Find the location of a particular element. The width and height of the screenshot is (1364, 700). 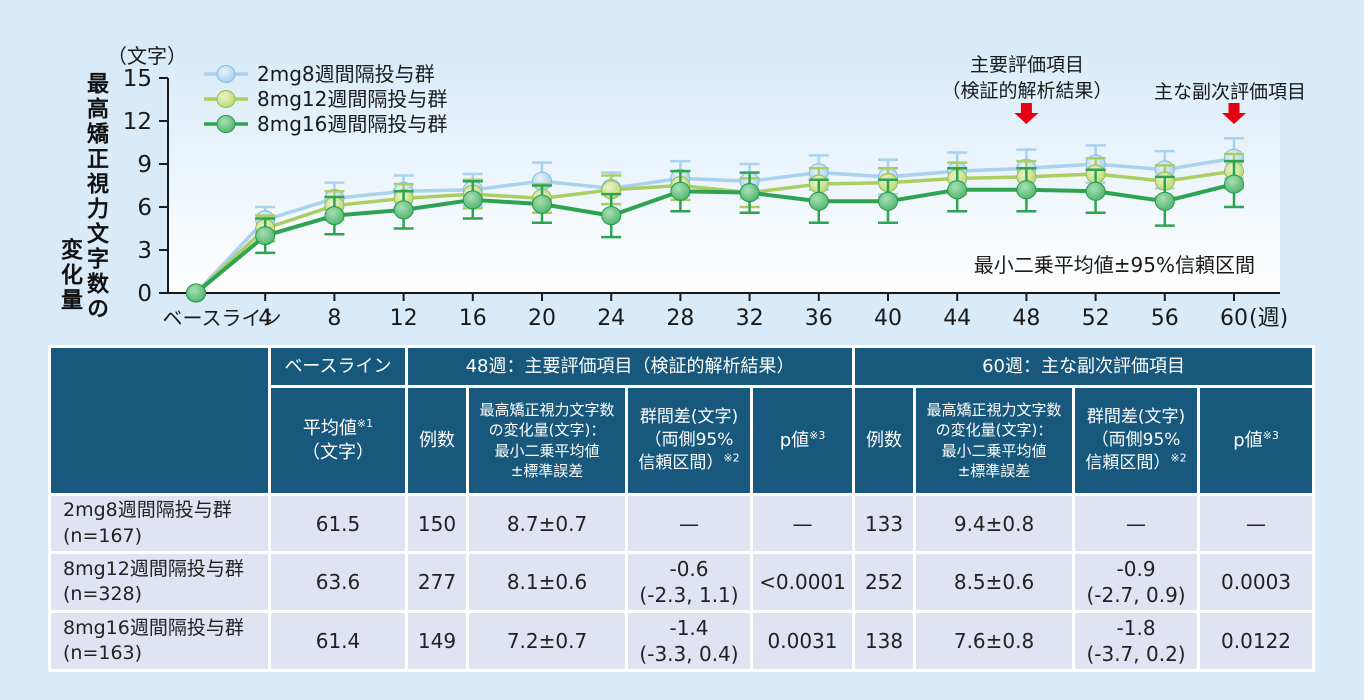

legend-item: 8mg16週間隔投与群 is located at coordinates (325, 123).